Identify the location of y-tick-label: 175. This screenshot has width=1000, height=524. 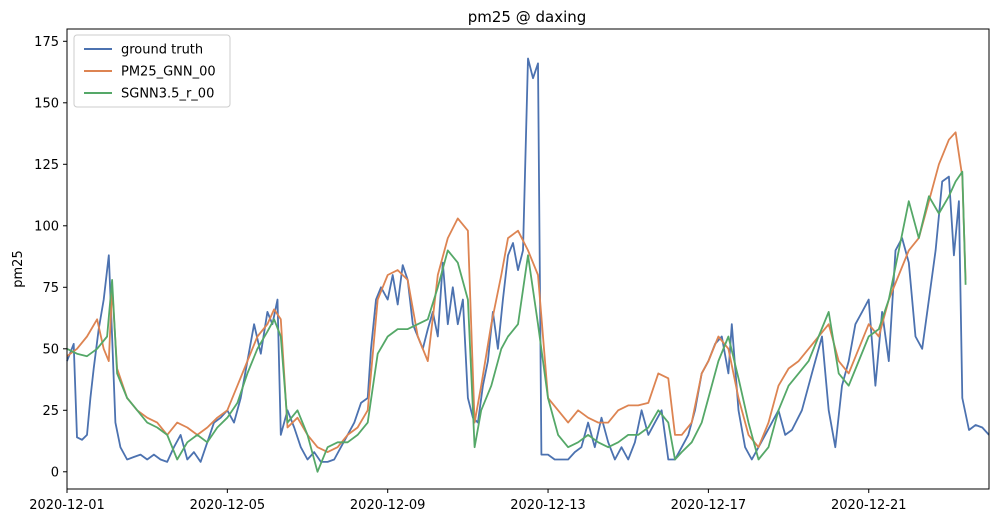
(46, 42).